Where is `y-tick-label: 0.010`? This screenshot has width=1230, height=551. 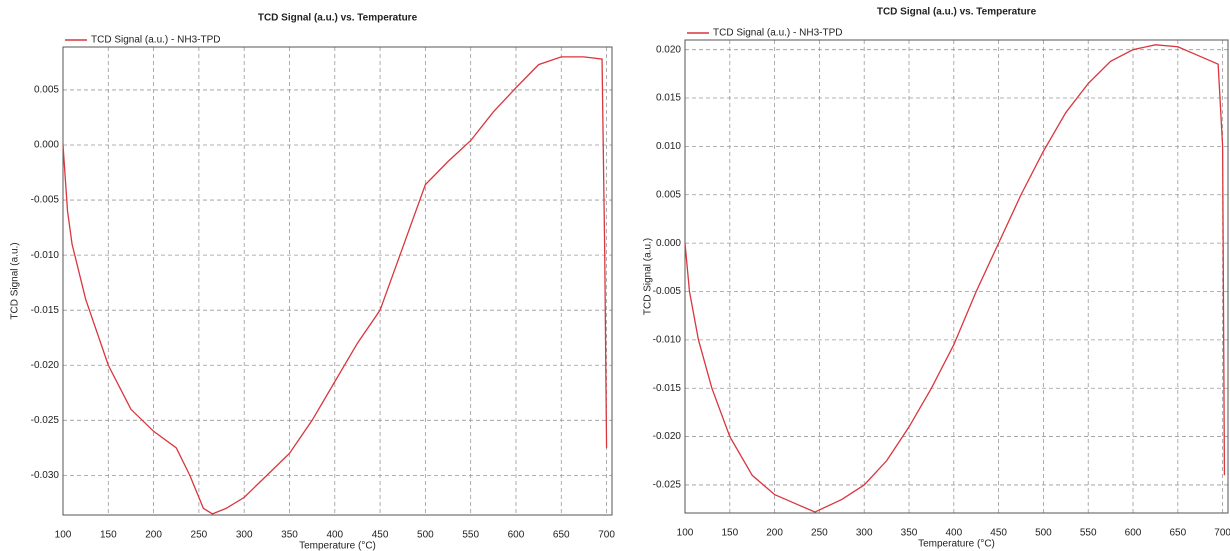 y-tick-label: 0.010 is located at coordinates (668, 146).